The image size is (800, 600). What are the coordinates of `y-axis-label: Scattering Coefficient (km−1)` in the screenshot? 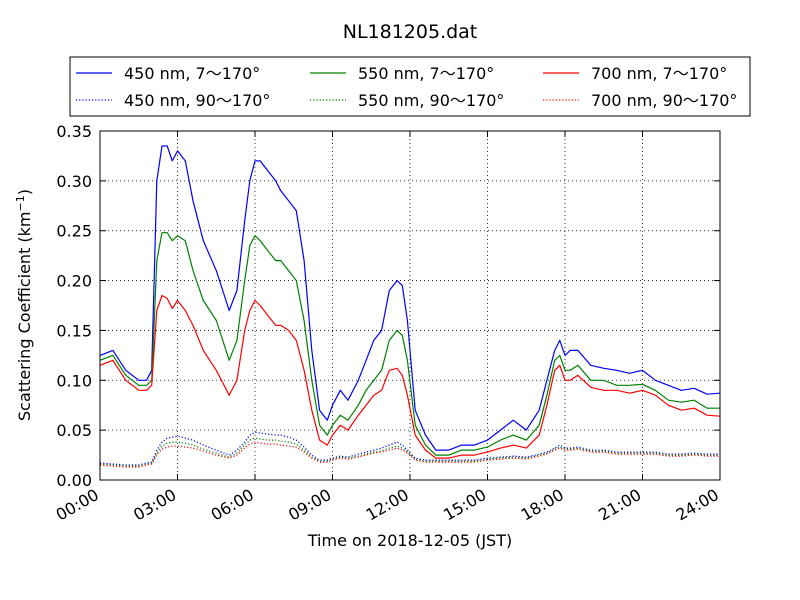 It's located at (24, 305).